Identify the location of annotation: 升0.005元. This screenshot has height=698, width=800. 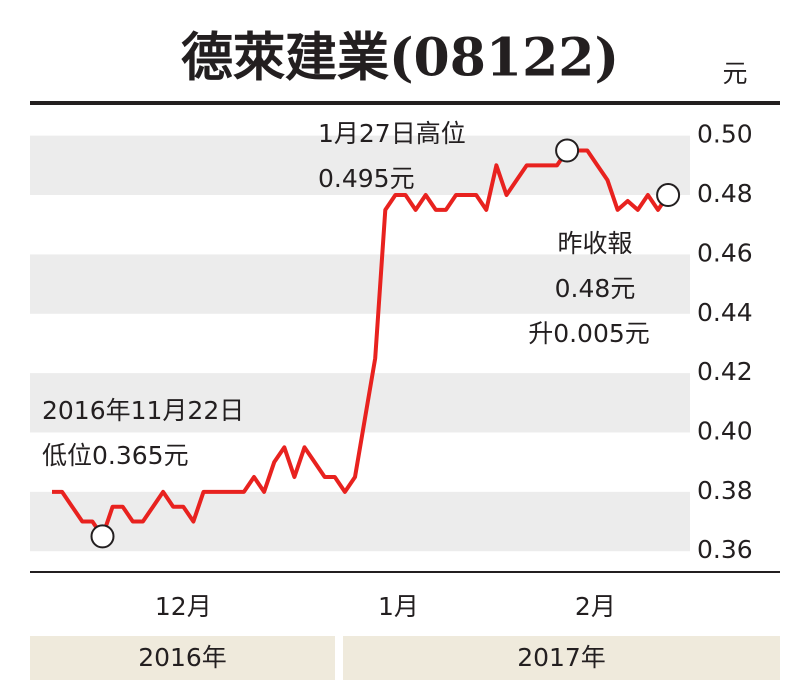
(589, 333).